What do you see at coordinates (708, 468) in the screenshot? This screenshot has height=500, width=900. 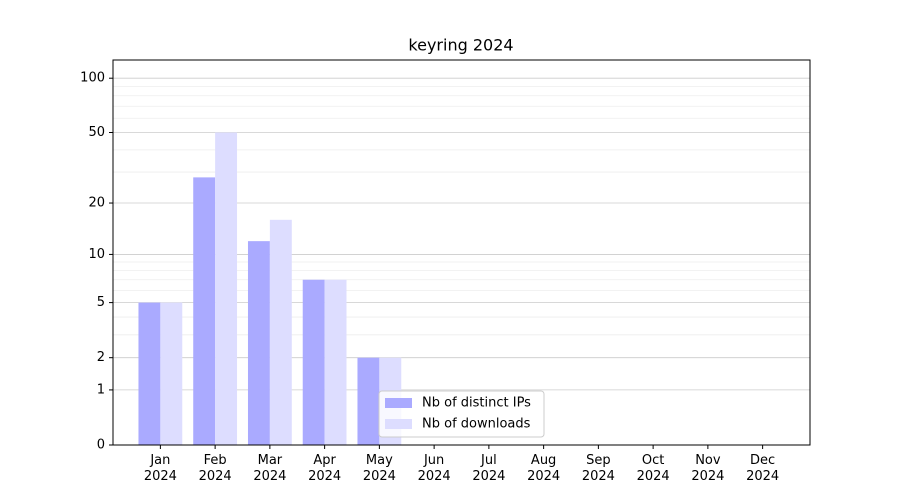 I see `x-tick-label: Nov 2024` at bounding box center [708, 468].